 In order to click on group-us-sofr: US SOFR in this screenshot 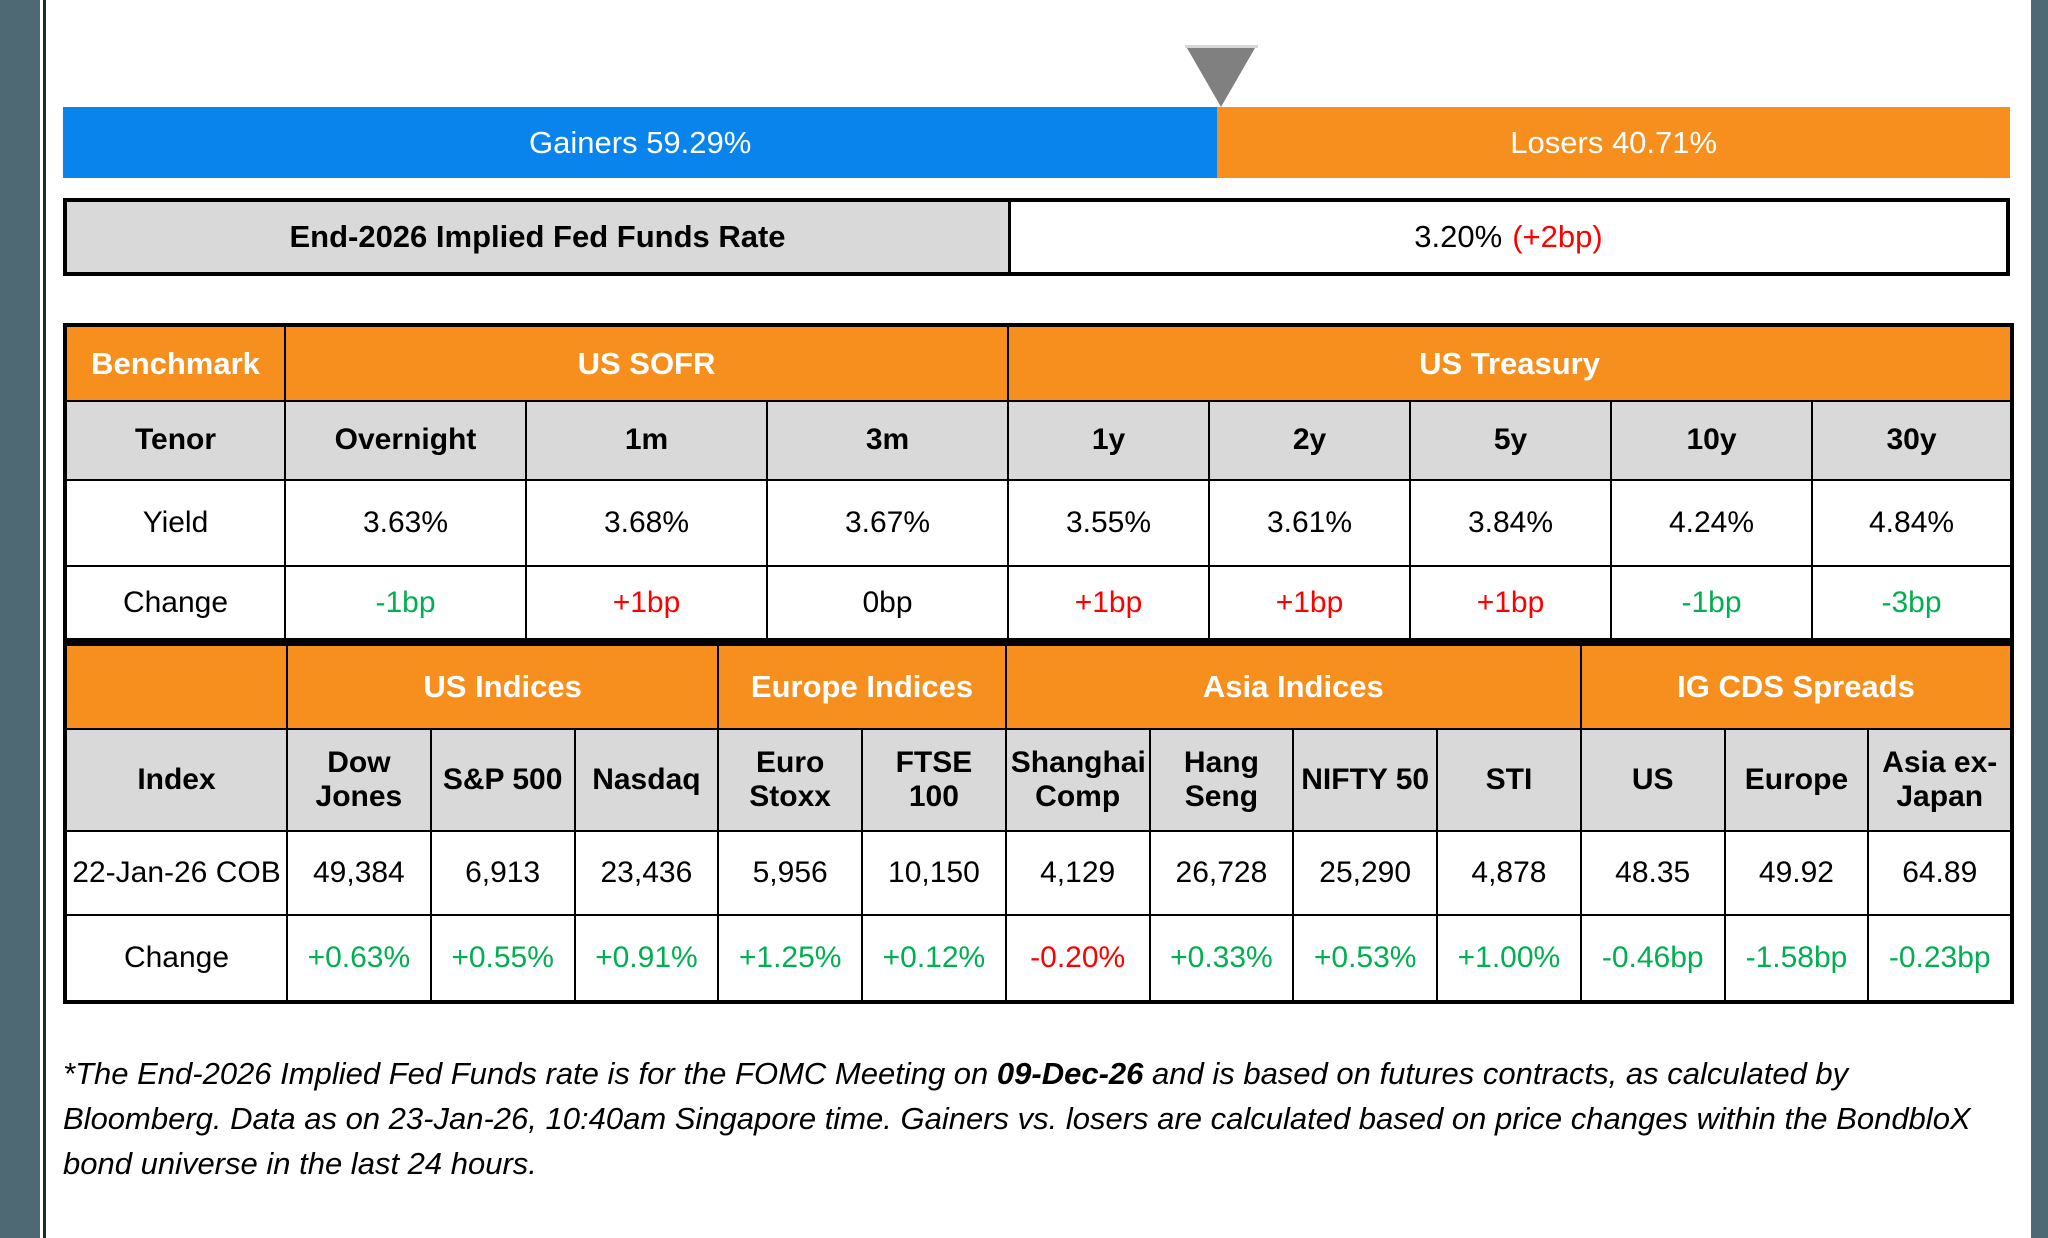, I will do `click(646, 363)`.